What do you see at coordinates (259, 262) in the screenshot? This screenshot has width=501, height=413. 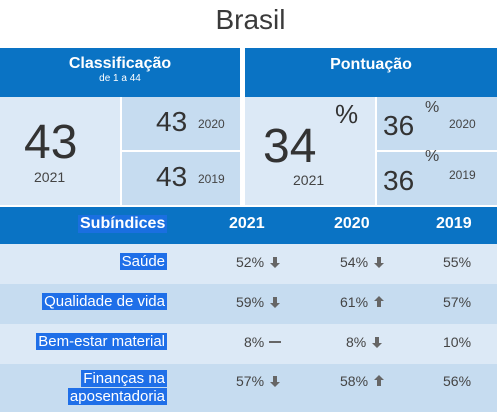 I see `value-2021: 52%` at bounding box center [259, 262].